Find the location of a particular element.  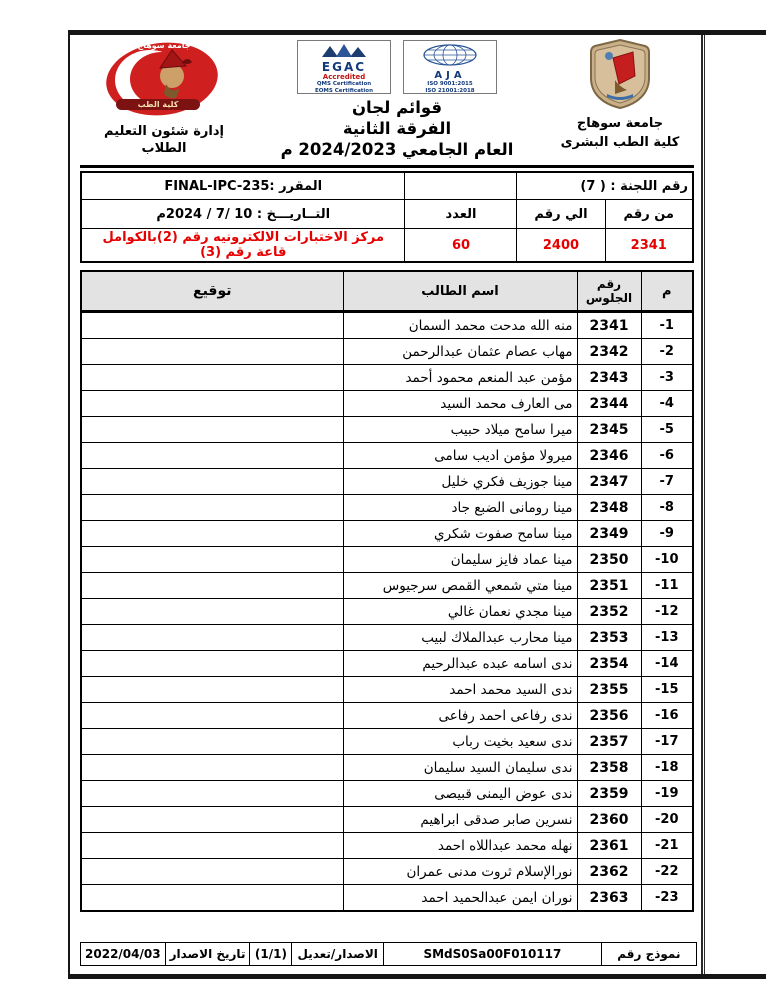

seat-number: 2360 is located at coordinates (609, 819).